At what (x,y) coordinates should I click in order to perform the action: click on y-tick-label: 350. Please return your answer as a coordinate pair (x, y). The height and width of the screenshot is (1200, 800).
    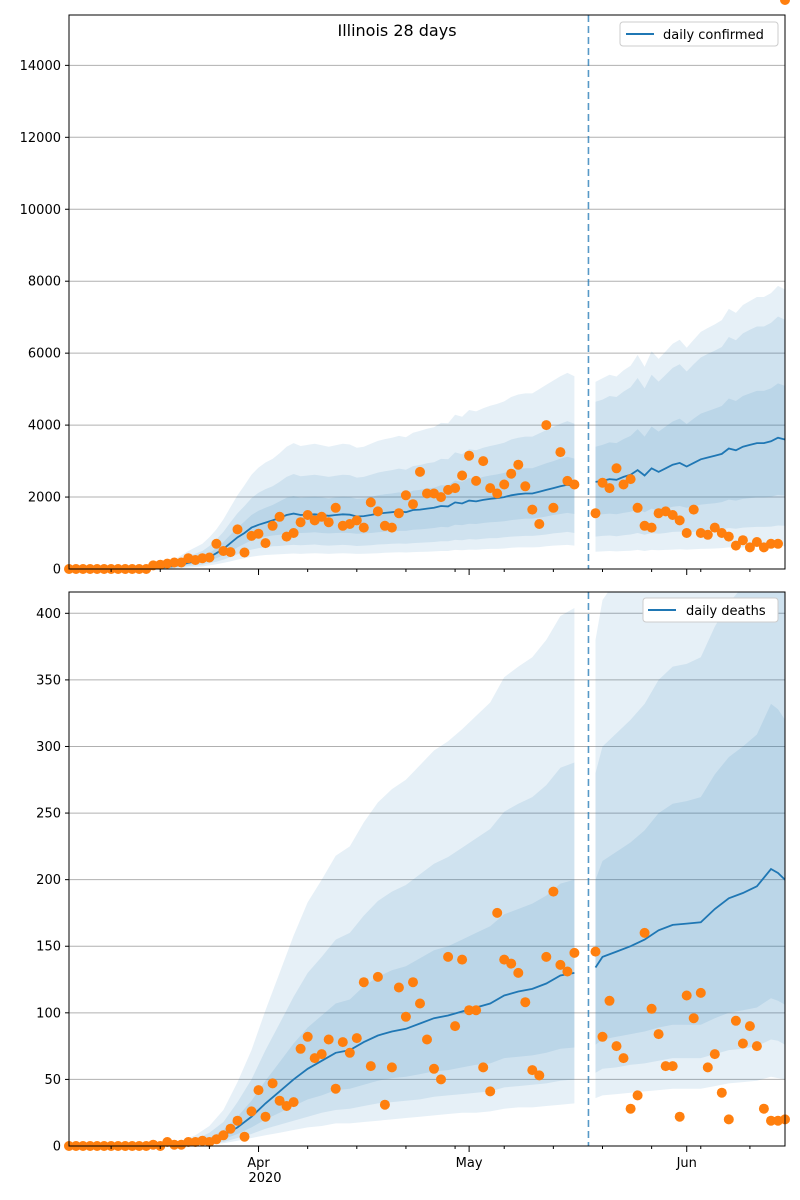
    Looking at the image, I should click on (48, 680).